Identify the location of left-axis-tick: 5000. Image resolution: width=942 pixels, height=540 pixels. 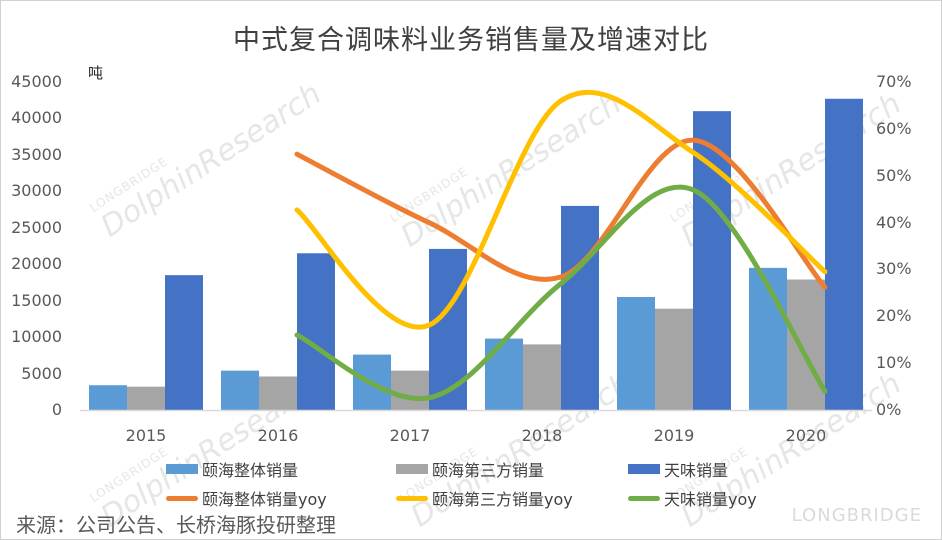
(41, 373).